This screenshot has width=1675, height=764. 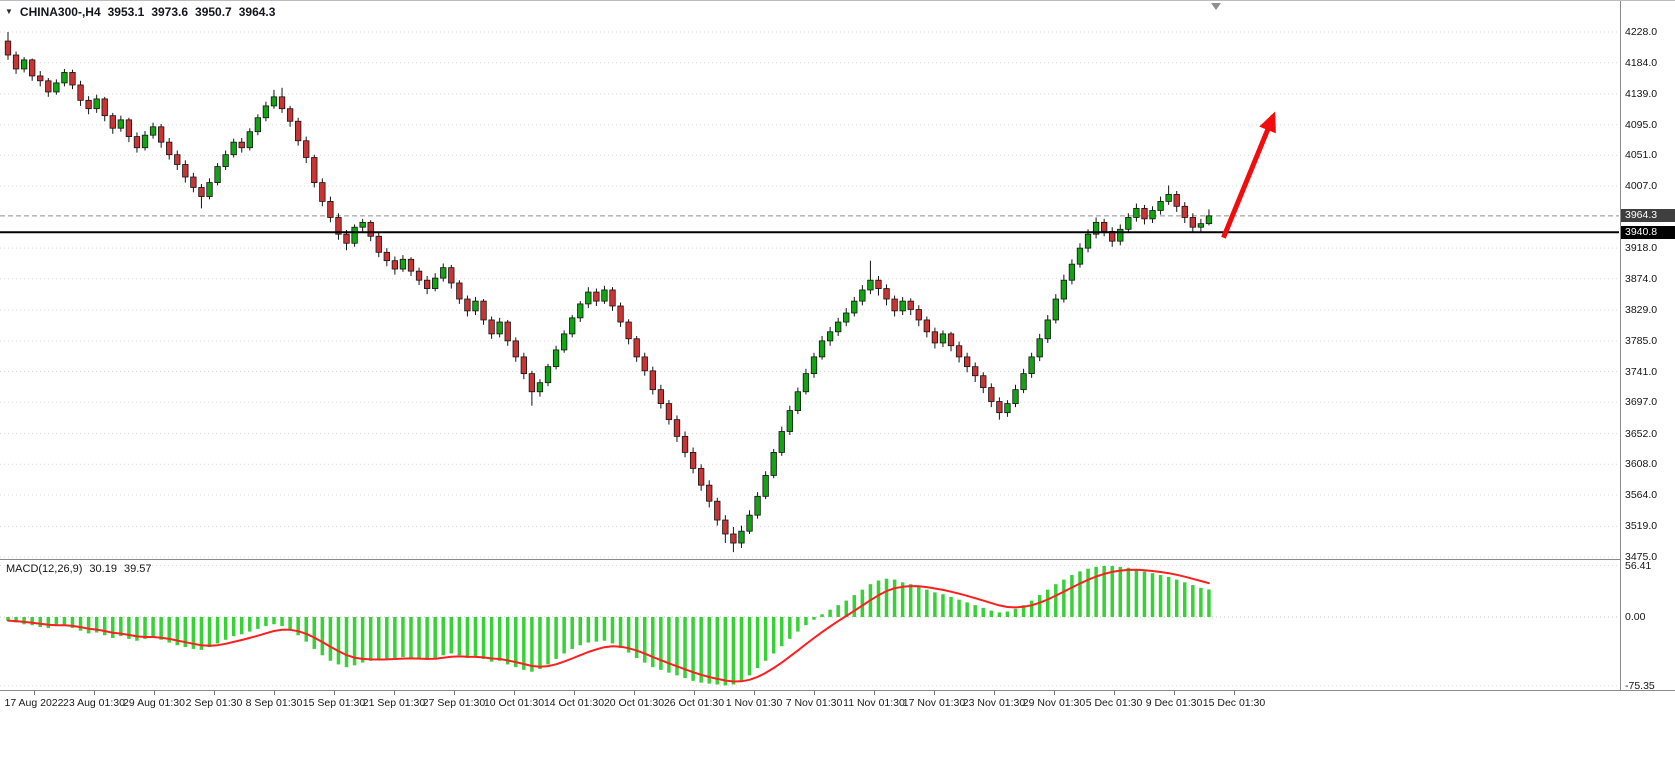 What do you see at coordinates (1641, 556) in the screenshot?
I see `price-tick-label: 3475.0` at bounding box center [1641, 556].